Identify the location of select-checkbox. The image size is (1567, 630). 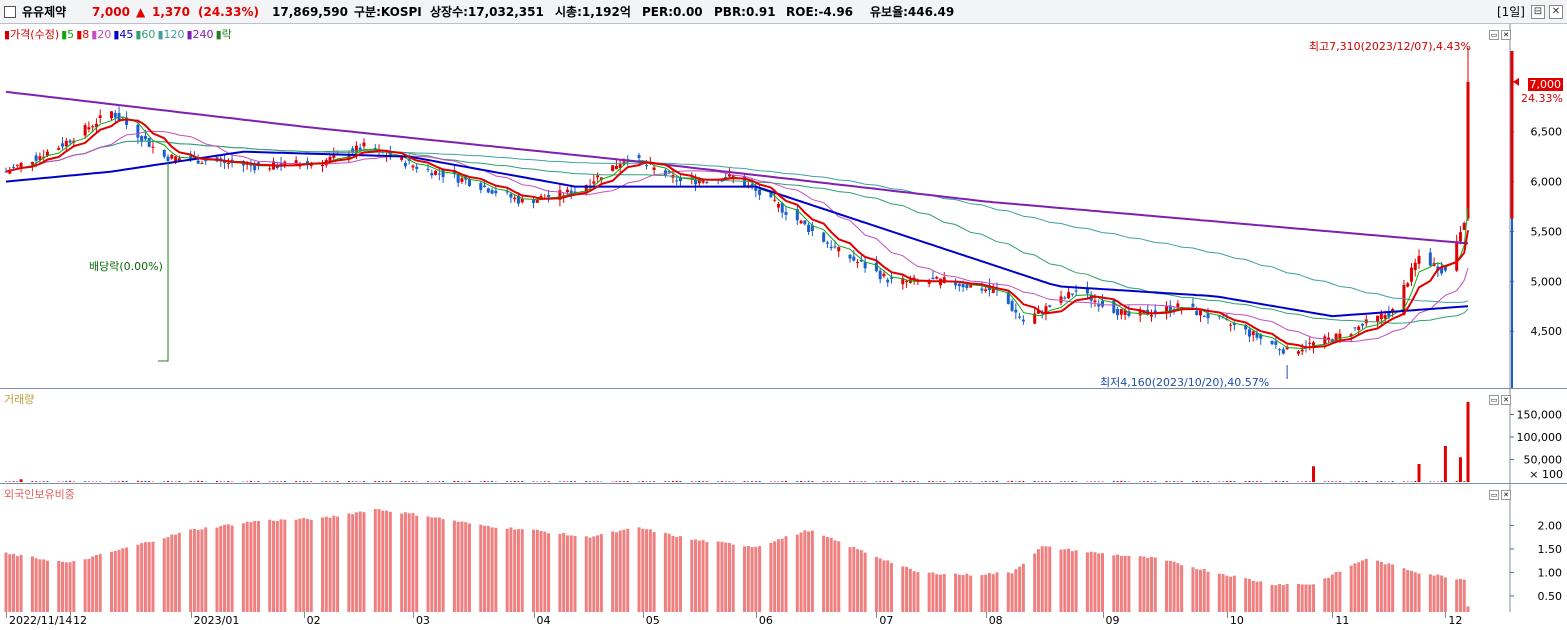
(10, 12).